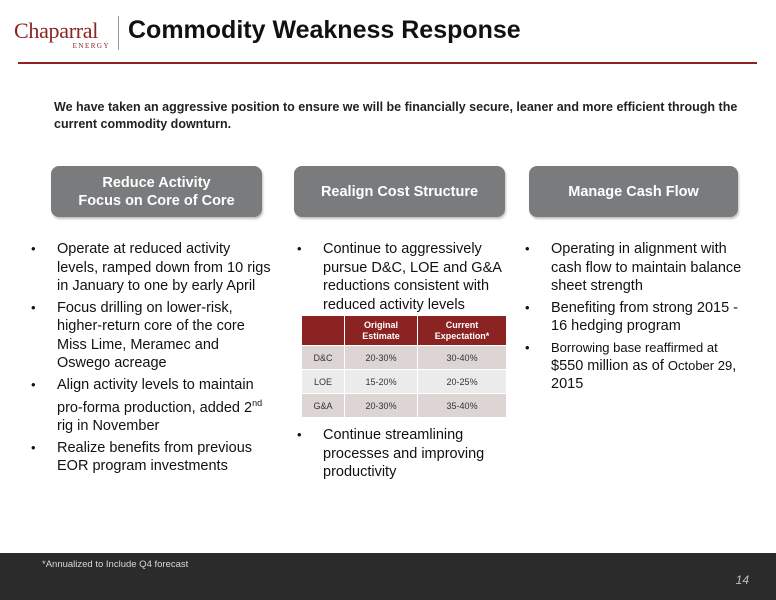 This screenshot has height=600, width=776. I want to click on pillar-reduce-activity: Reduce Activity Focus on Core of Core, so click(156, 191).